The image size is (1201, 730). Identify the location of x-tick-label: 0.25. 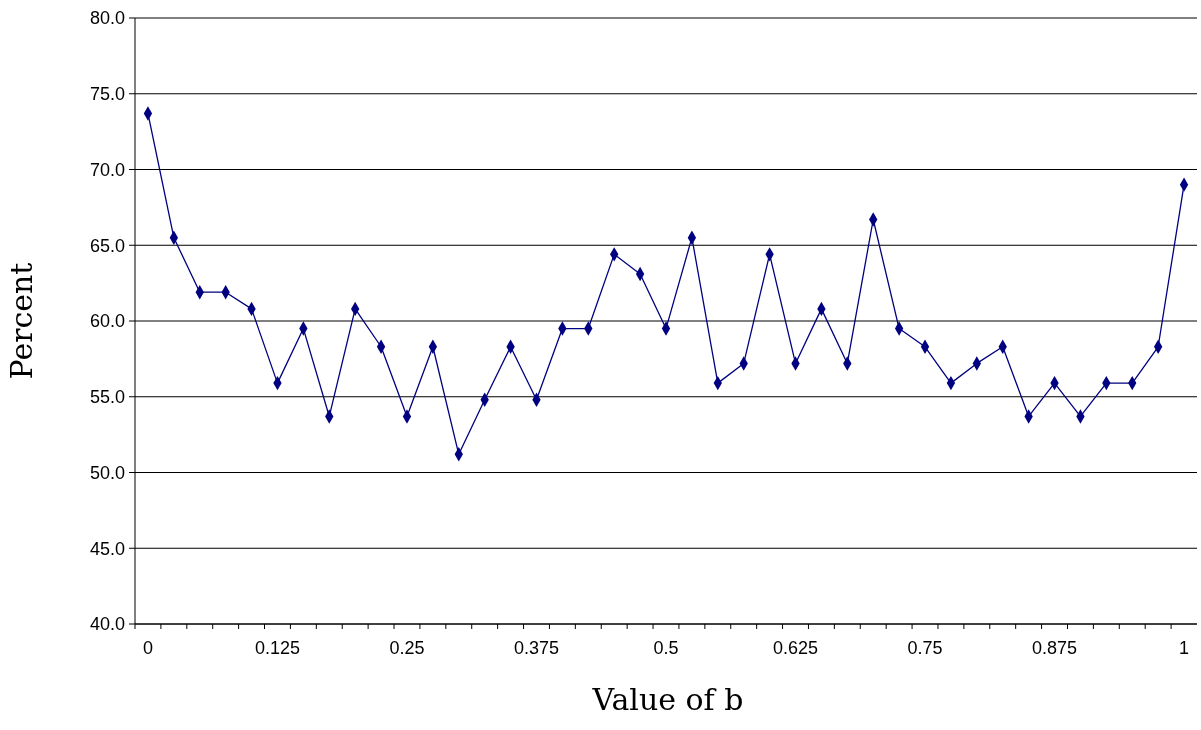
(407, 648).